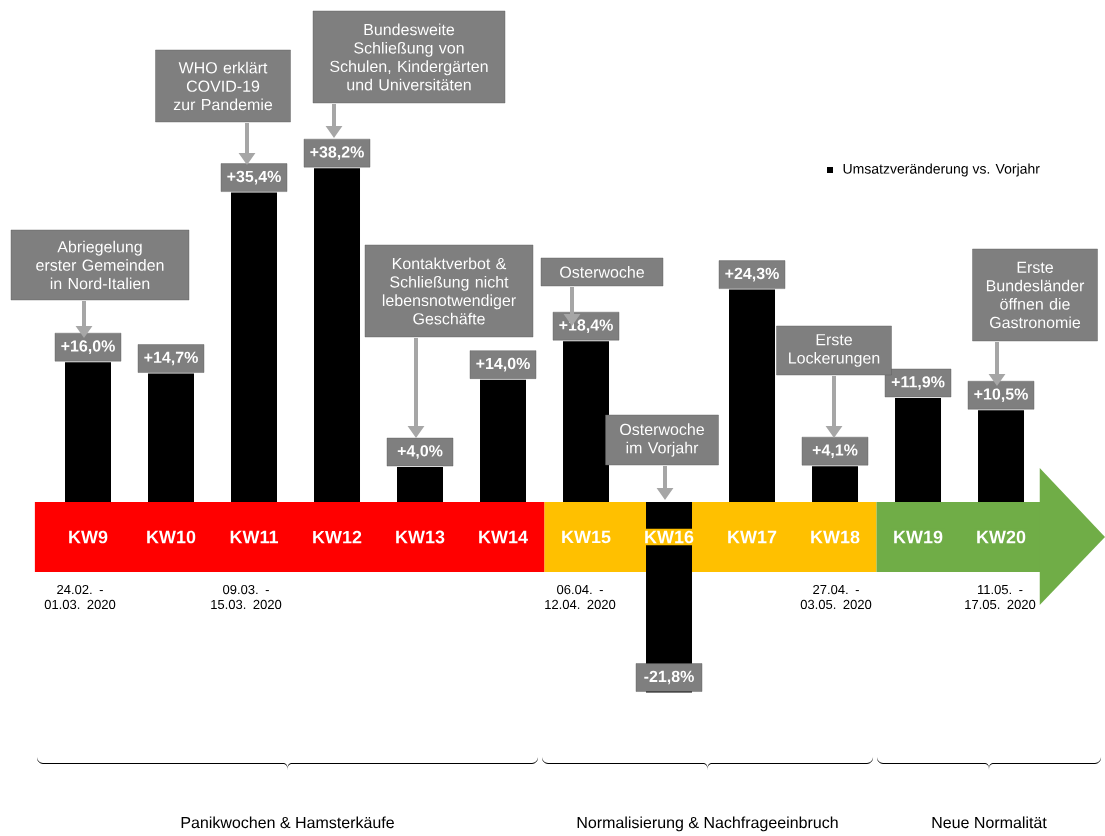  What do you see at coordinates (171, 537) in the screenshot?
I see `x-tick-label: KW10` at bounding box center [171, 537].